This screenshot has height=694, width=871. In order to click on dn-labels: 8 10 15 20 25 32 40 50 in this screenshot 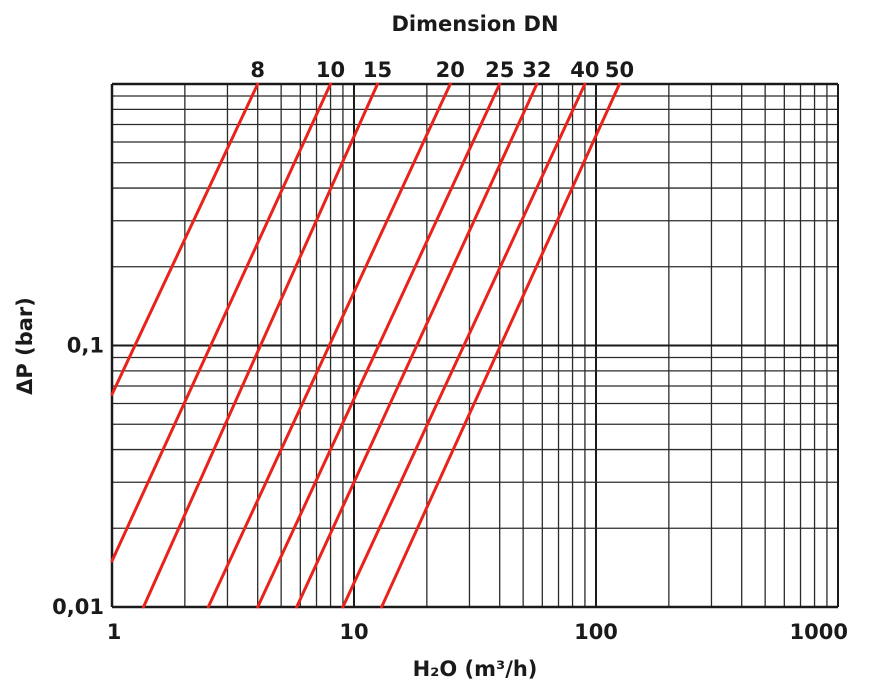, I will do `click(442, 70)`.